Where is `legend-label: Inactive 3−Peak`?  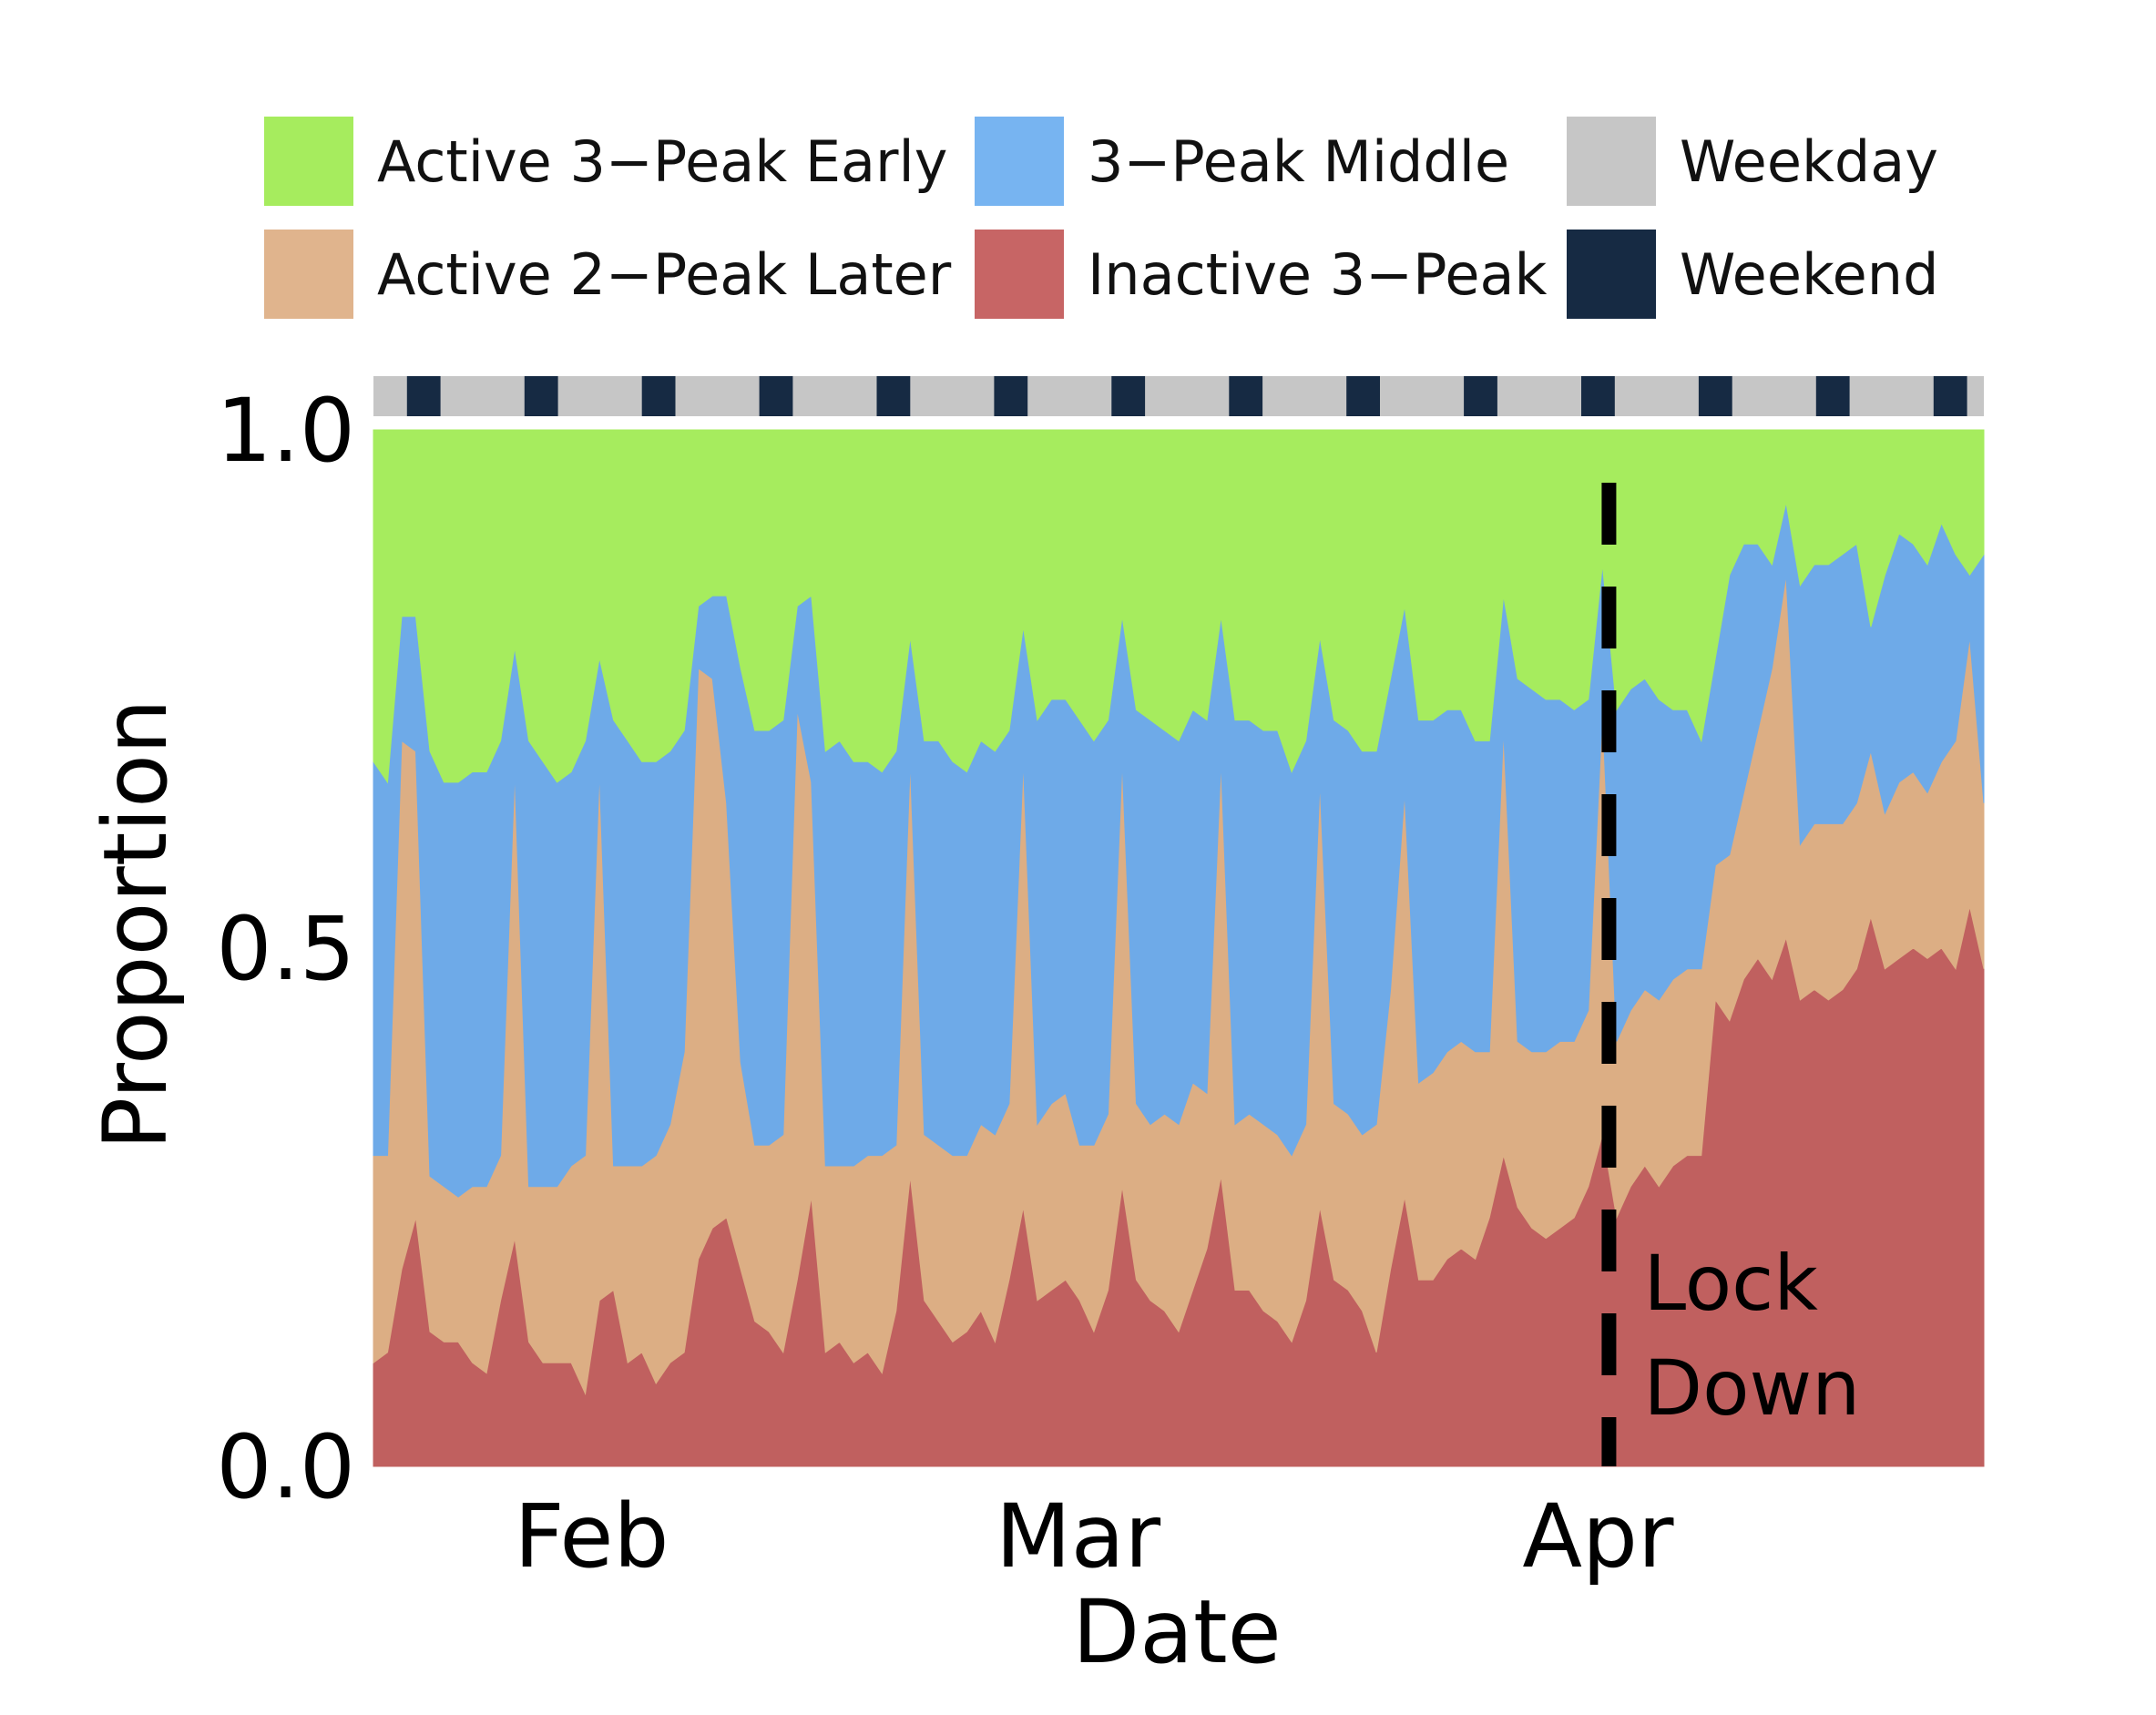
legend-label: Inactive 3−Peak is located at coordinates (1318, 275).